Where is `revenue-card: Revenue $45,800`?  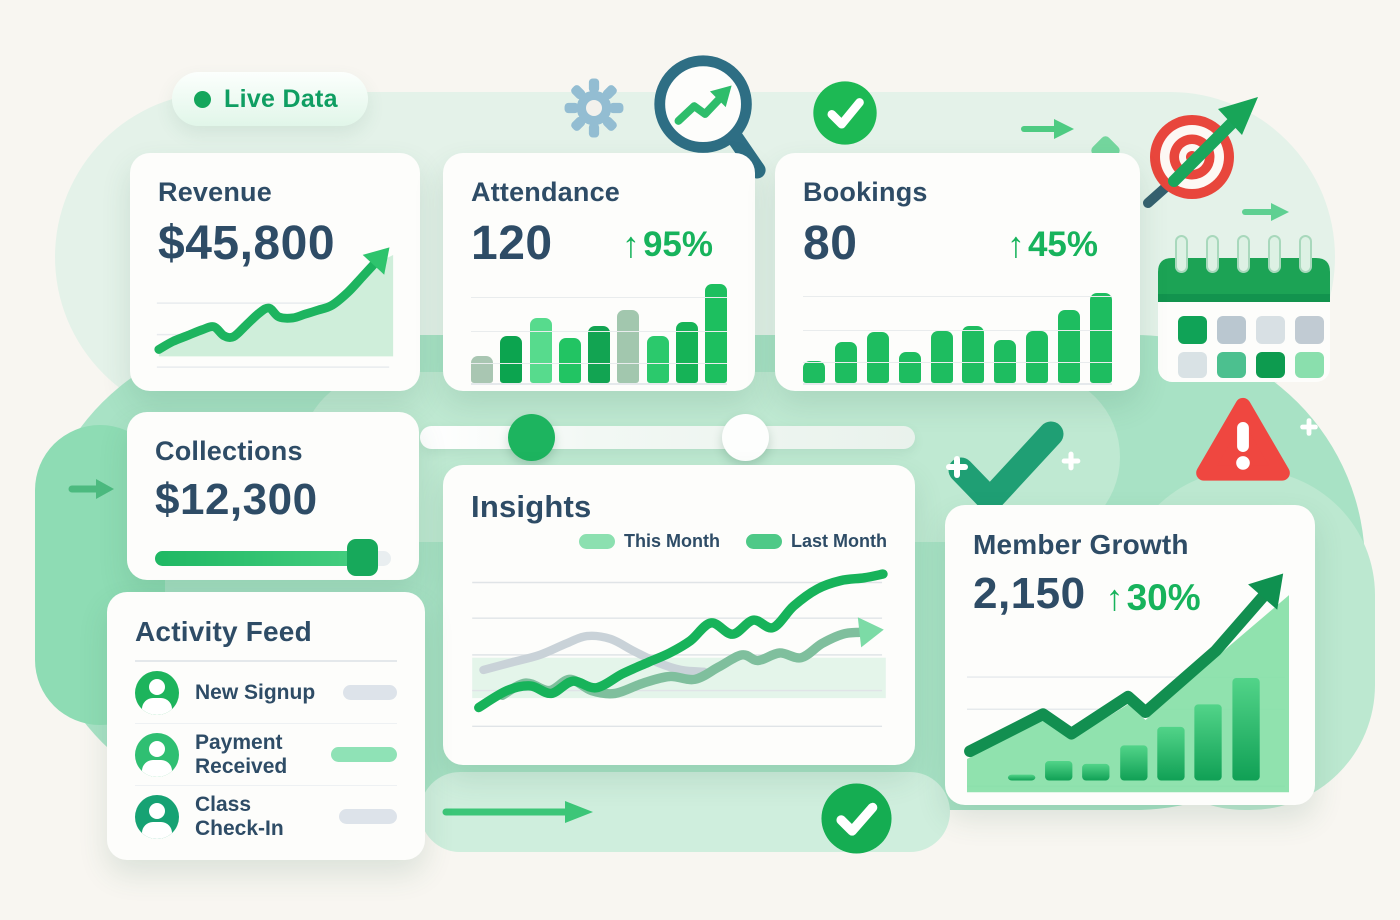
revenue-card: Revenue $45,800 is located at coordinates (275, 272).